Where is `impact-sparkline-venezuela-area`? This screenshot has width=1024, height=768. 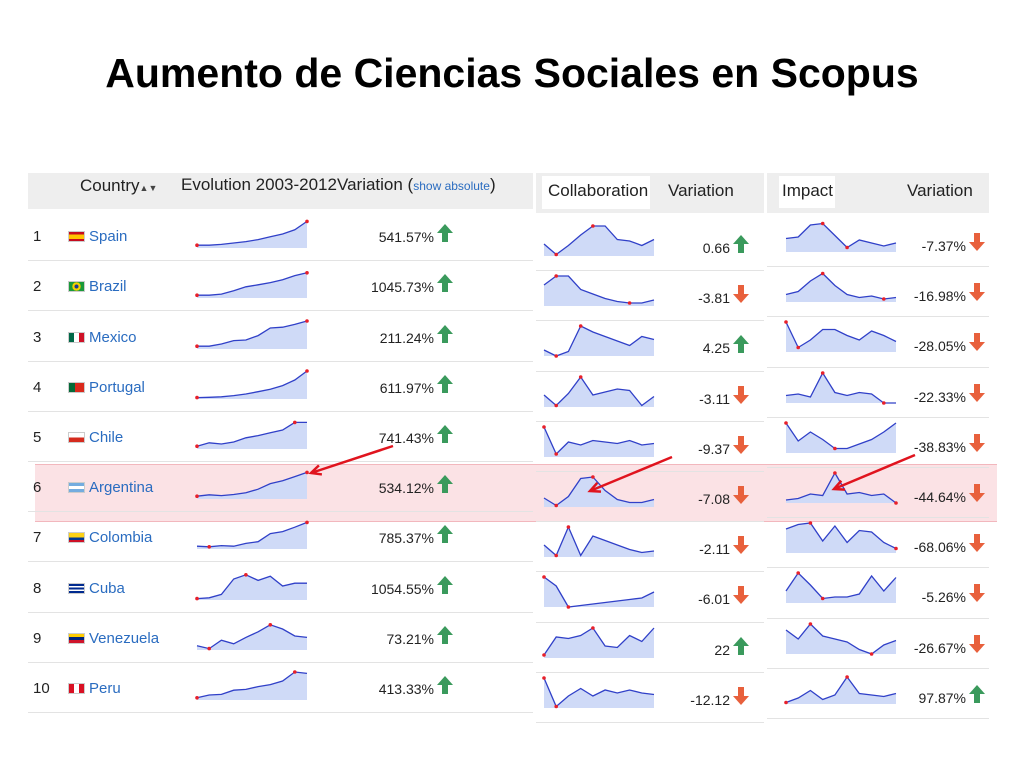 impact-sparkline-venezuela-area is located at coordinates (841, 638).